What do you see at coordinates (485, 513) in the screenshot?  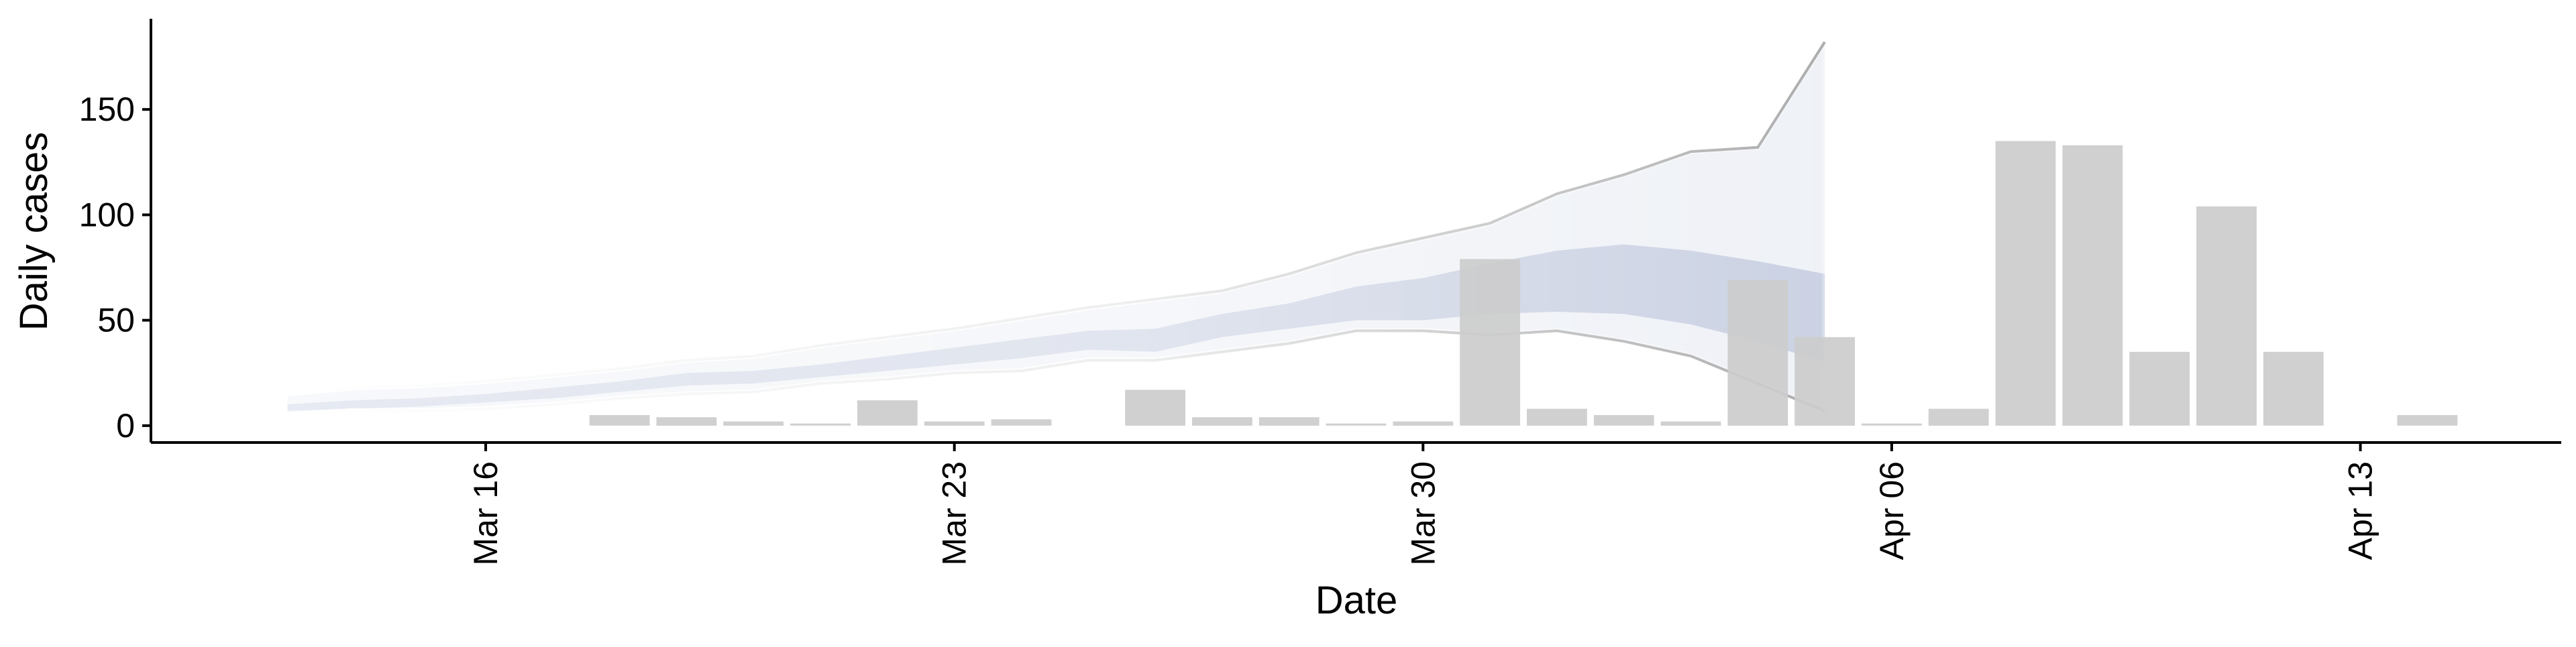 I see `x-tick-label-2020-03-16: Mar 16` at bounding box center [485, 513].